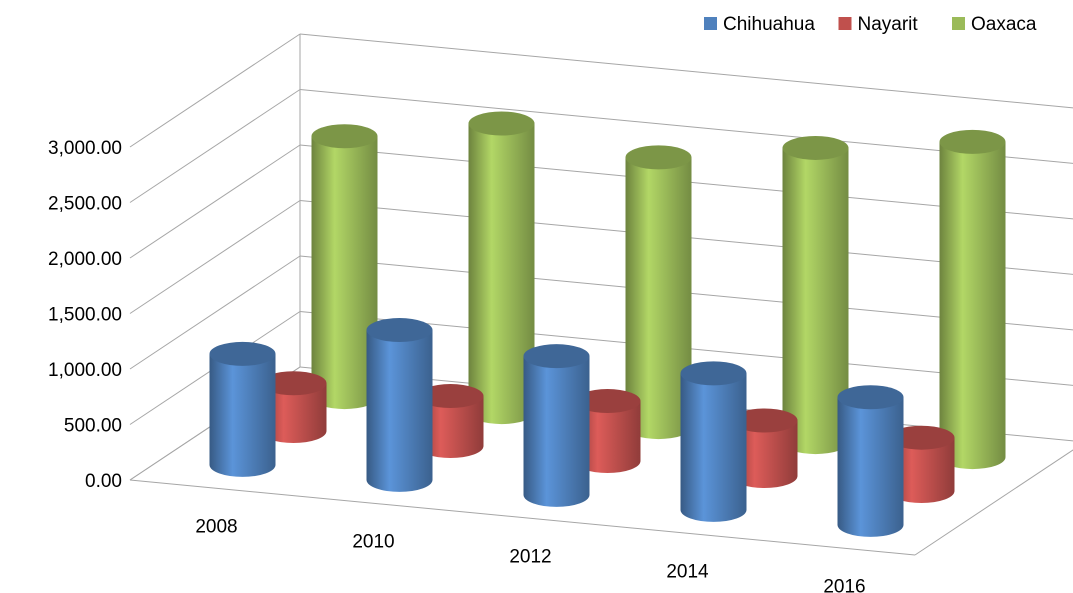 This screenshot has height=593, width=1073. What do you see at coordinates (769, 24) in the screenshot?
I see `legend-label: Chihuahua` at bounding box center [769, 24].